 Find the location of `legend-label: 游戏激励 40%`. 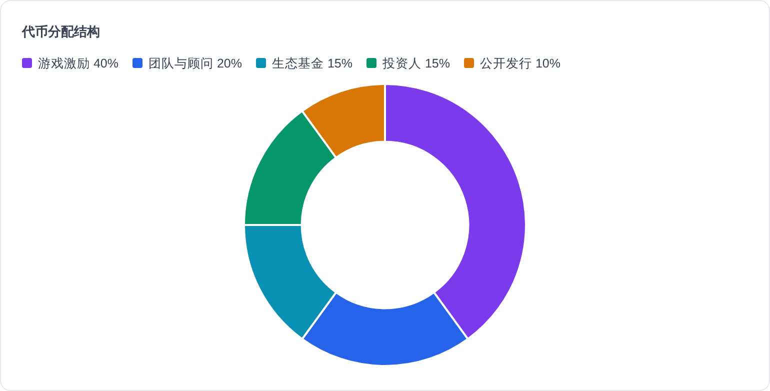

legend-label: 游戏激励 40% is located at coordinates (78, 63).